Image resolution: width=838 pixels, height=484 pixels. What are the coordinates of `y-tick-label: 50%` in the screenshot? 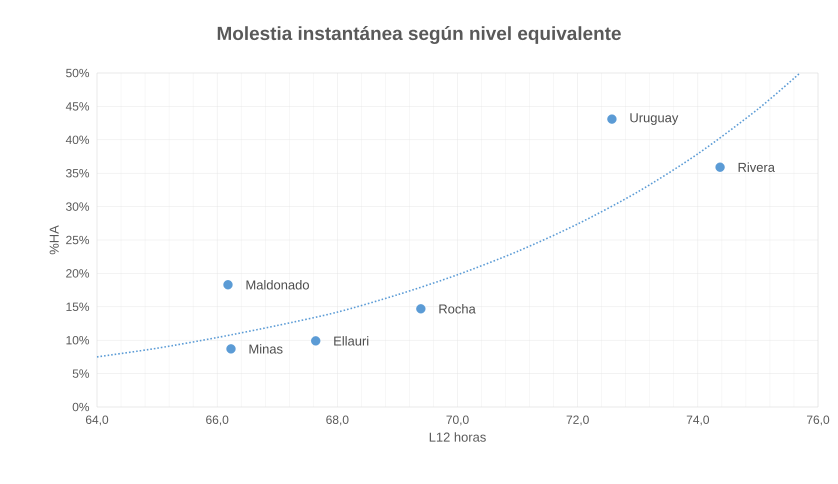 It's located at (78, 73).